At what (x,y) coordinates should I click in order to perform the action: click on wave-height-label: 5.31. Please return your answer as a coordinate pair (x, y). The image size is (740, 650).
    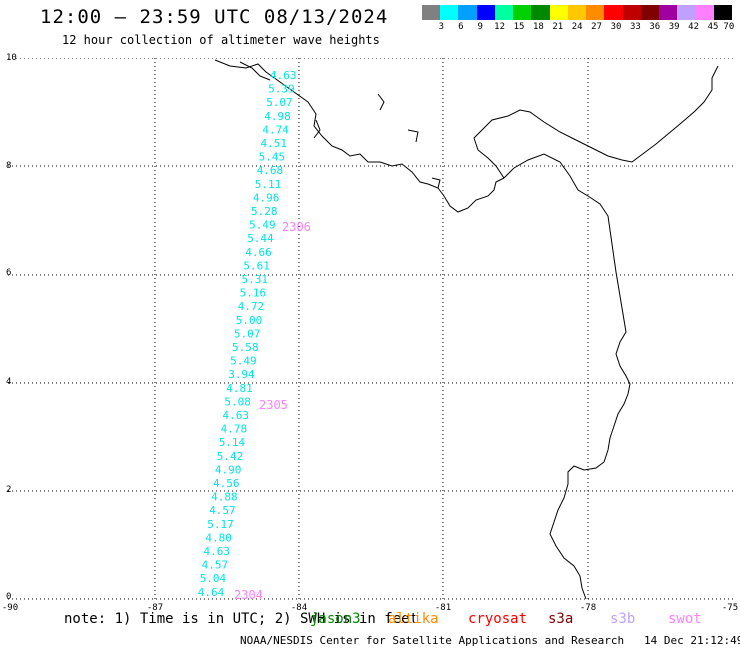
    Looking at the image, I should click on (255, 279).